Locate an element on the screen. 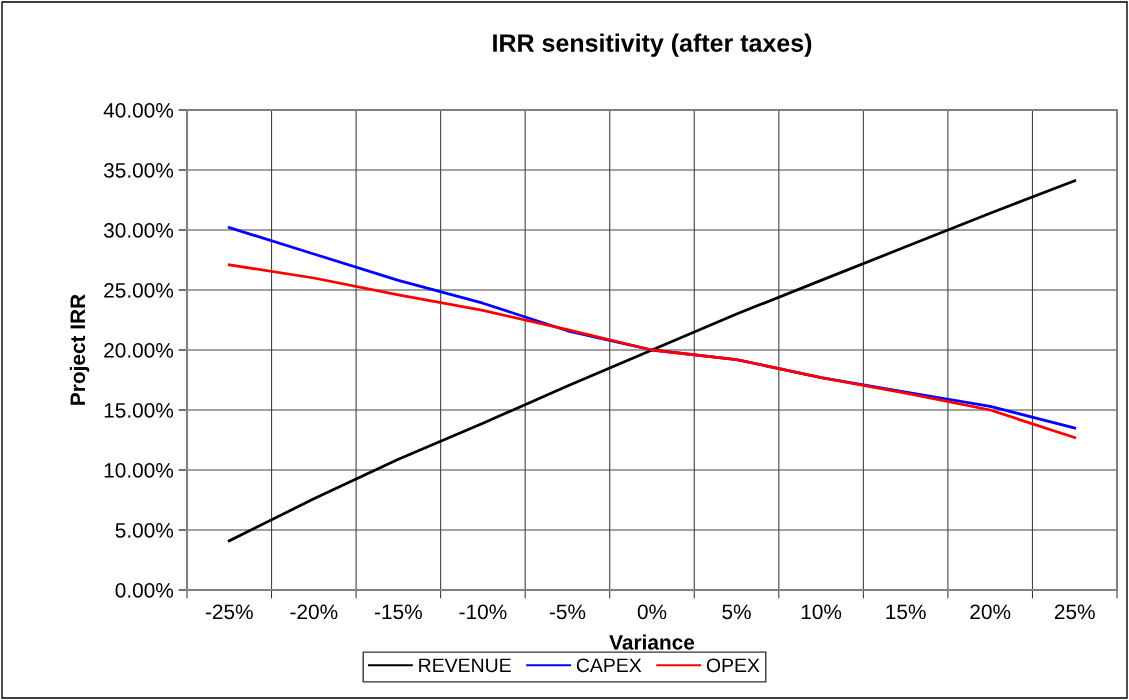  y-tick-label: 25.00% is located at coordinates (139, 290).